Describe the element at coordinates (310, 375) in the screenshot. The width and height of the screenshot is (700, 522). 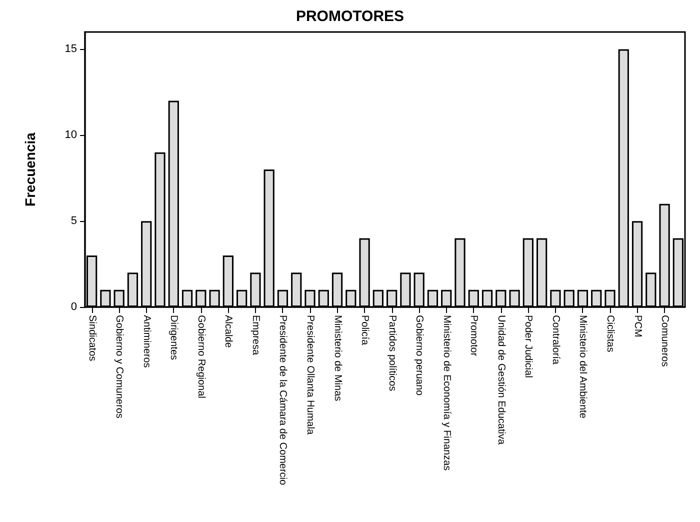
I see `x-tick-label: Presidente Ollanta Humala` at that location.